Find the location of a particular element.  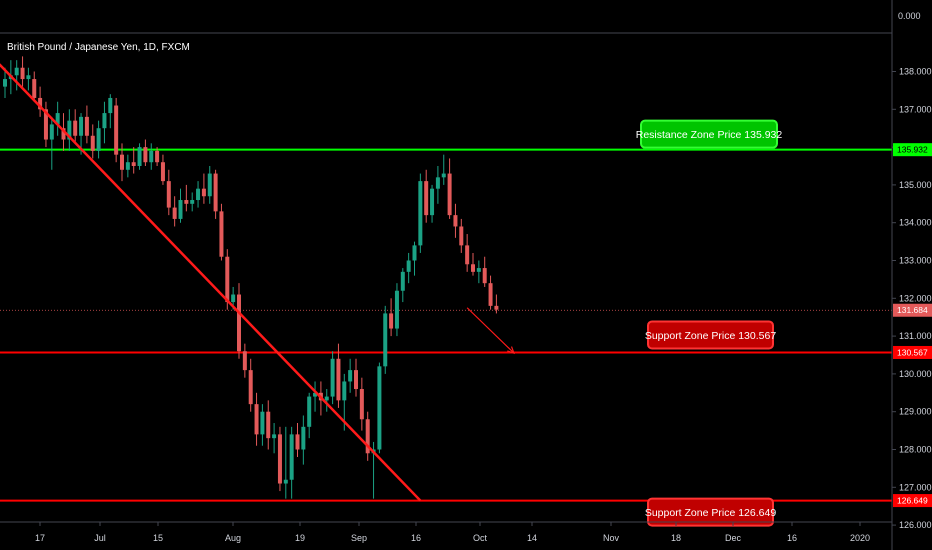

y-tick-label: 131.000 is located at coordinates (915, 336).